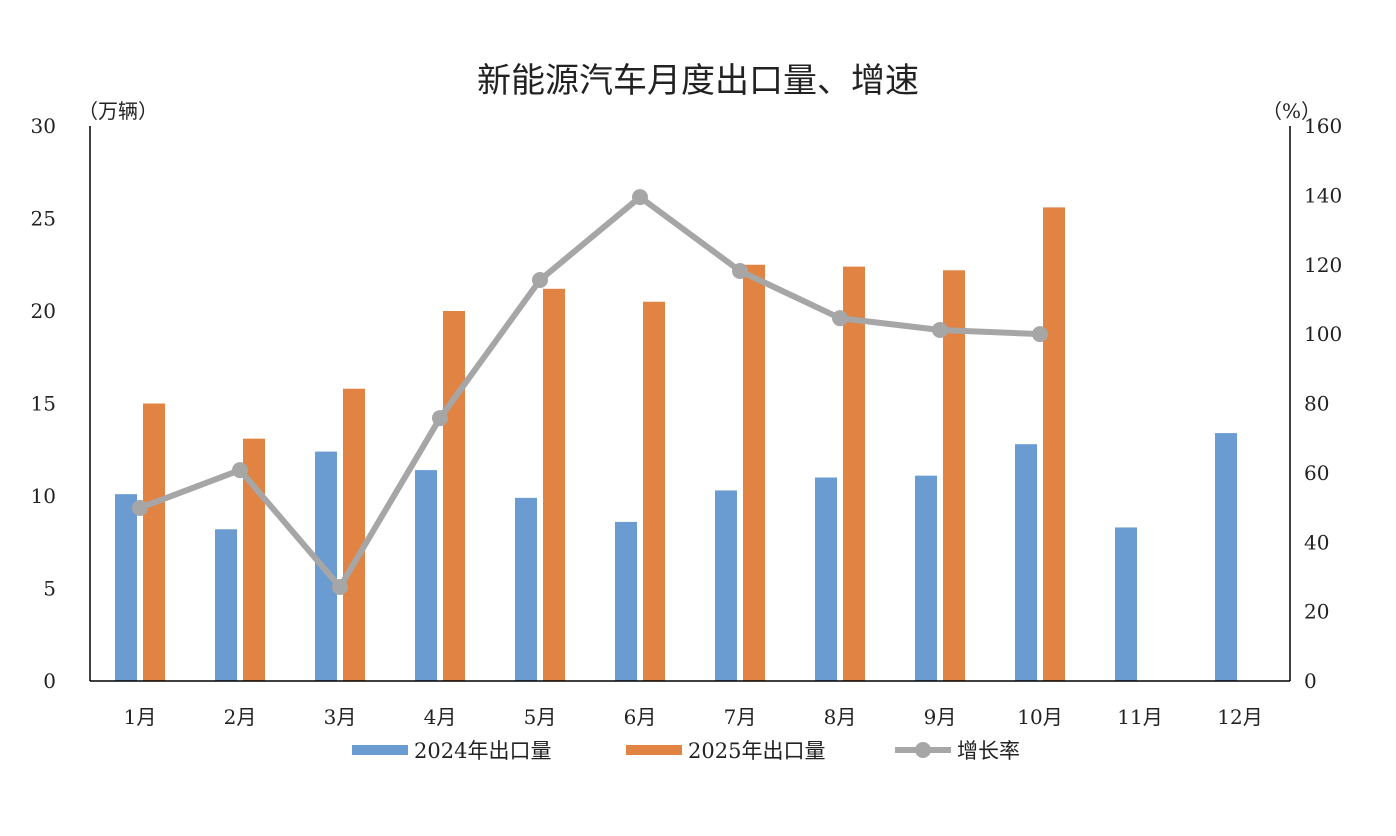 This screenshot has height=836, width=1396. What do you see at coordinates (43, 404) in the screenshot?
I see `left-tick-label: 15` at bounding box center [43, 404].